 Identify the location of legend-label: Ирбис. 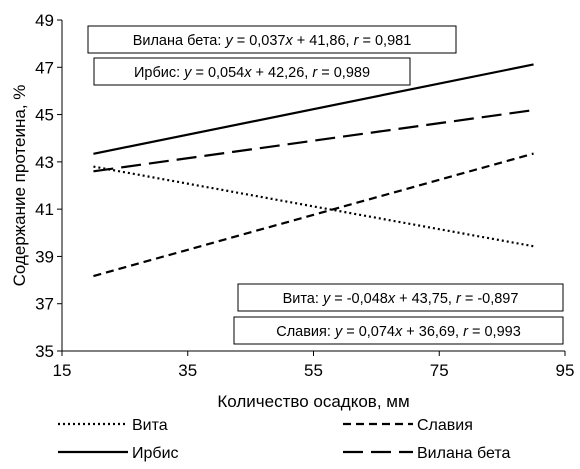
(155, 453).